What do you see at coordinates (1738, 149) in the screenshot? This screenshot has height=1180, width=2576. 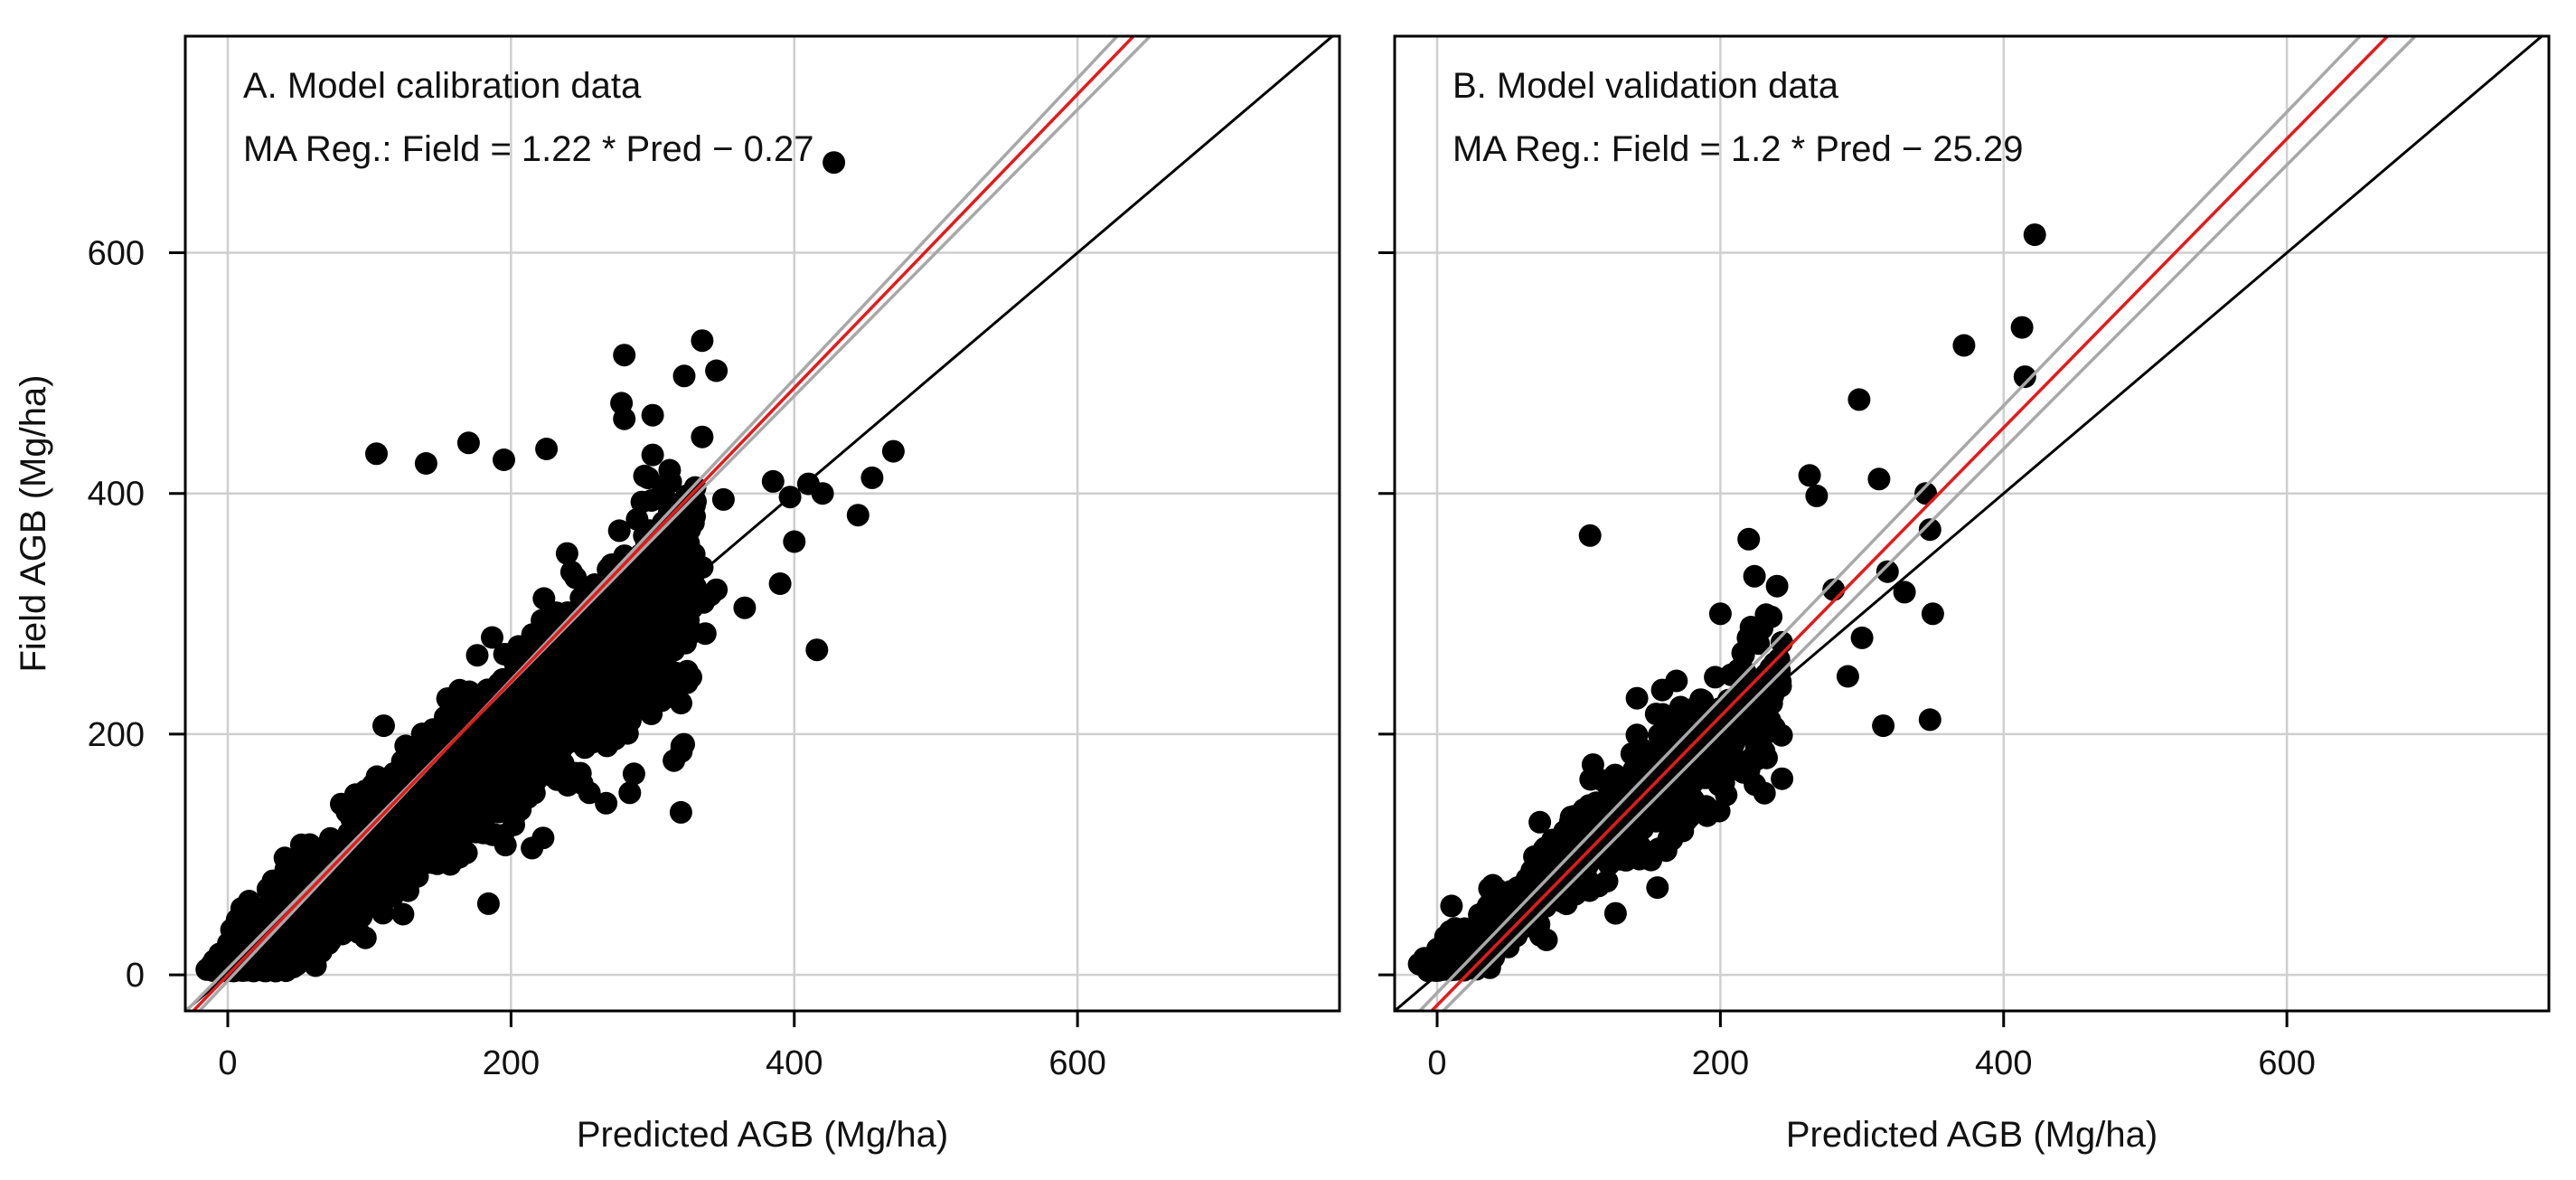 I see `regression-equation: MA Reg.: Field = 1.2 * Pred − 25.29` at bounding box center [1738, 149].